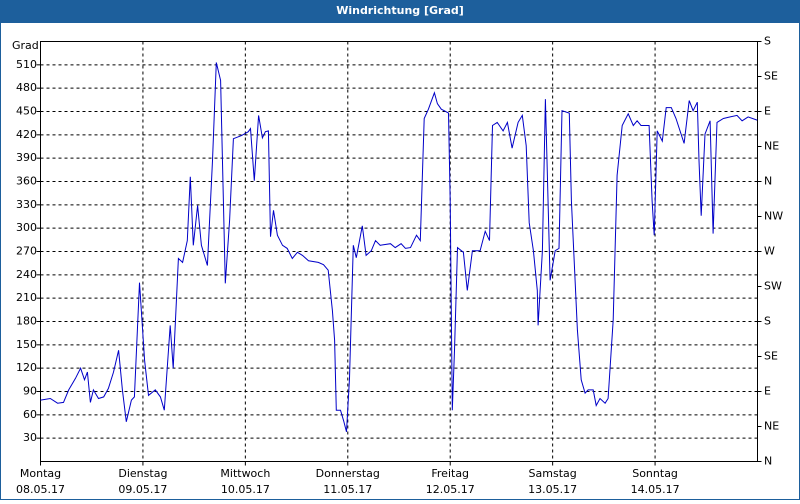 The height and width of the screenshot is (504, 800). Describe the element at coordinates (26, 157) in the screenshot. I see `y-tick-label: 390` at that location.